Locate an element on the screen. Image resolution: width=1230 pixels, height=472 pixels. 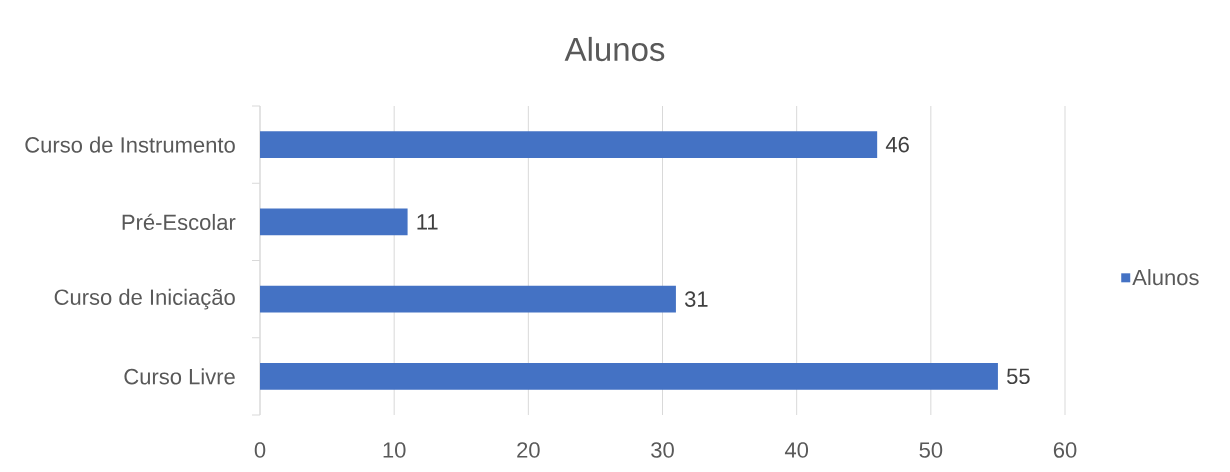
x-tick-label: 40 is located at coordinates (796, 450).